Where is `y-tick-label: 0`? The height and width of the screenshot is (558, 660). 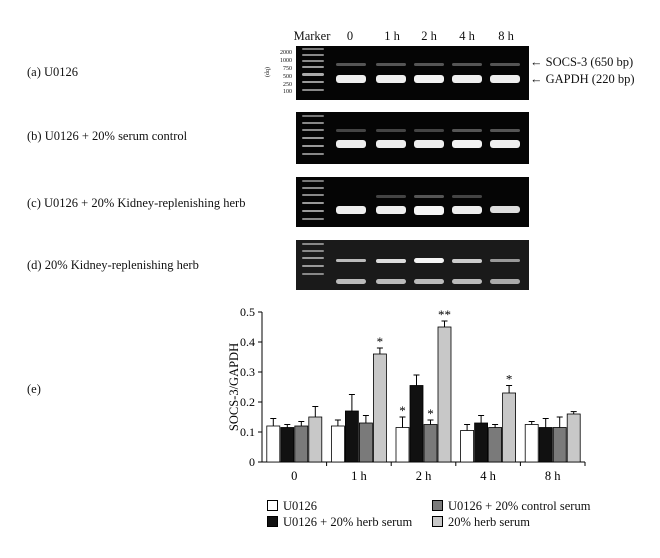 y-tick-label: 0 is located at coordinates (252, 462).